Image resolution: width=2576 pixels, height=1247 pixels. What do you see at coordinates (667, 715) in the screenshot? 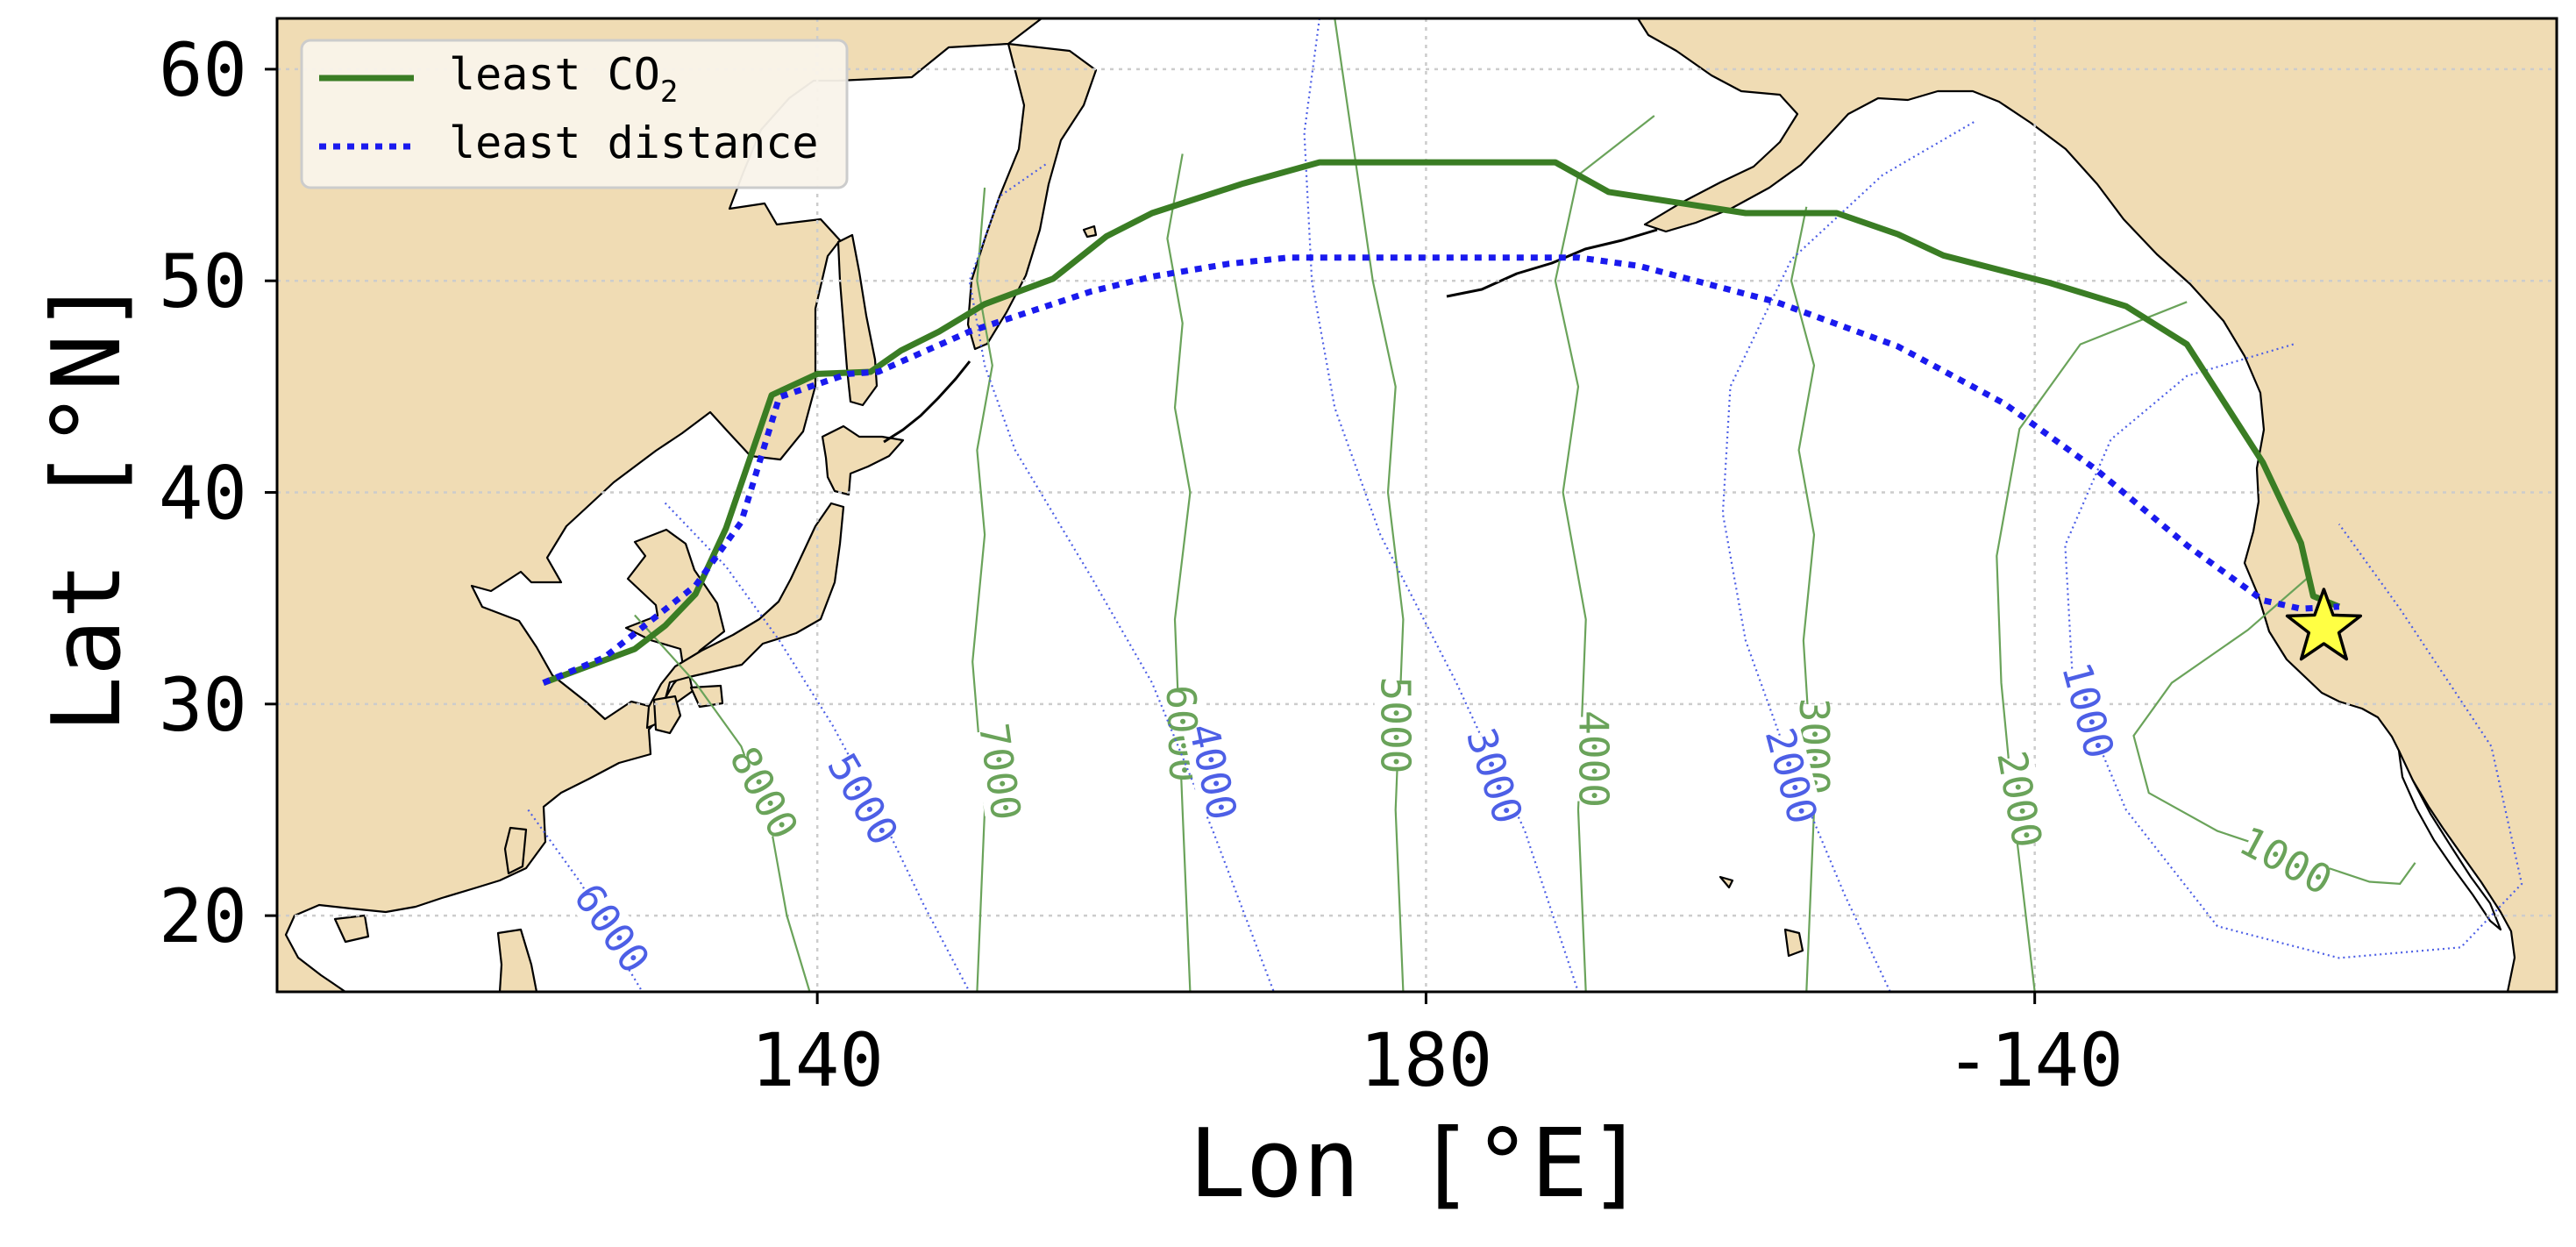
I see `land-kyushu` at bounding box center [667, 715].